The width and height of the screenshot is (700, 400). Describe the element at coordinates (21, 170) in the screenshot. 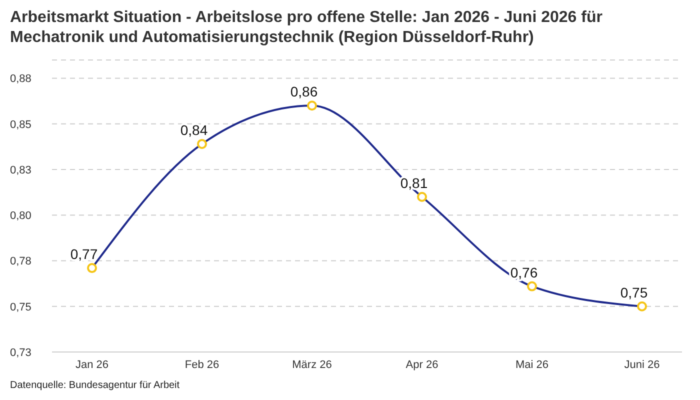

I see `y-tick-label: 0,83` at that location.